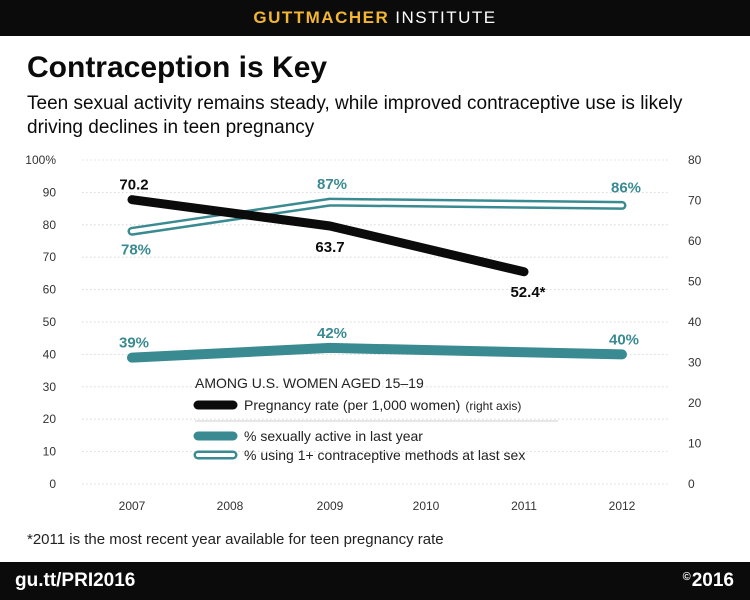  Describe the element at coordinates (712, 580) in the screenshot. I see `copyright-year: 2016` at that location.